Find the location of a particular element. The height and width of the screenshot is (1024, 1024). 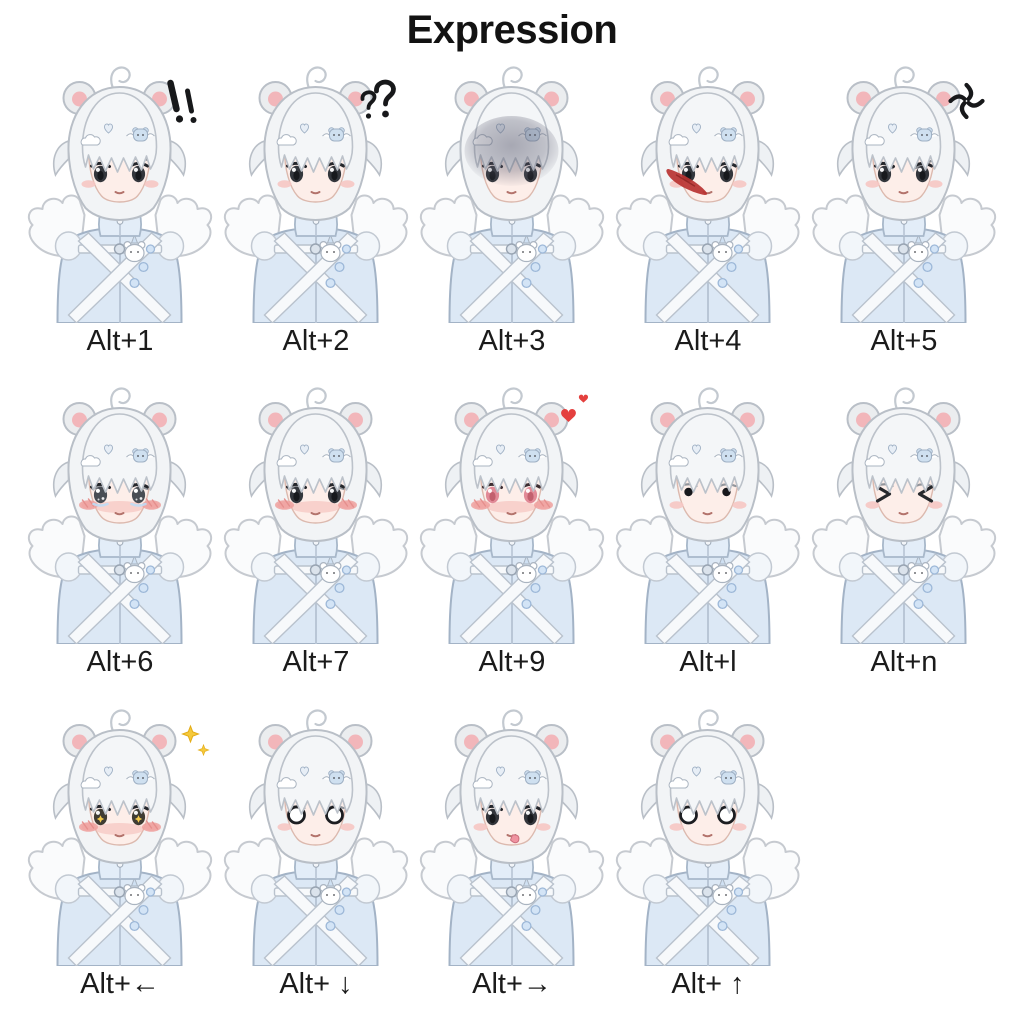

eyes-squeezed-shut is located at coordinates (904, 494).